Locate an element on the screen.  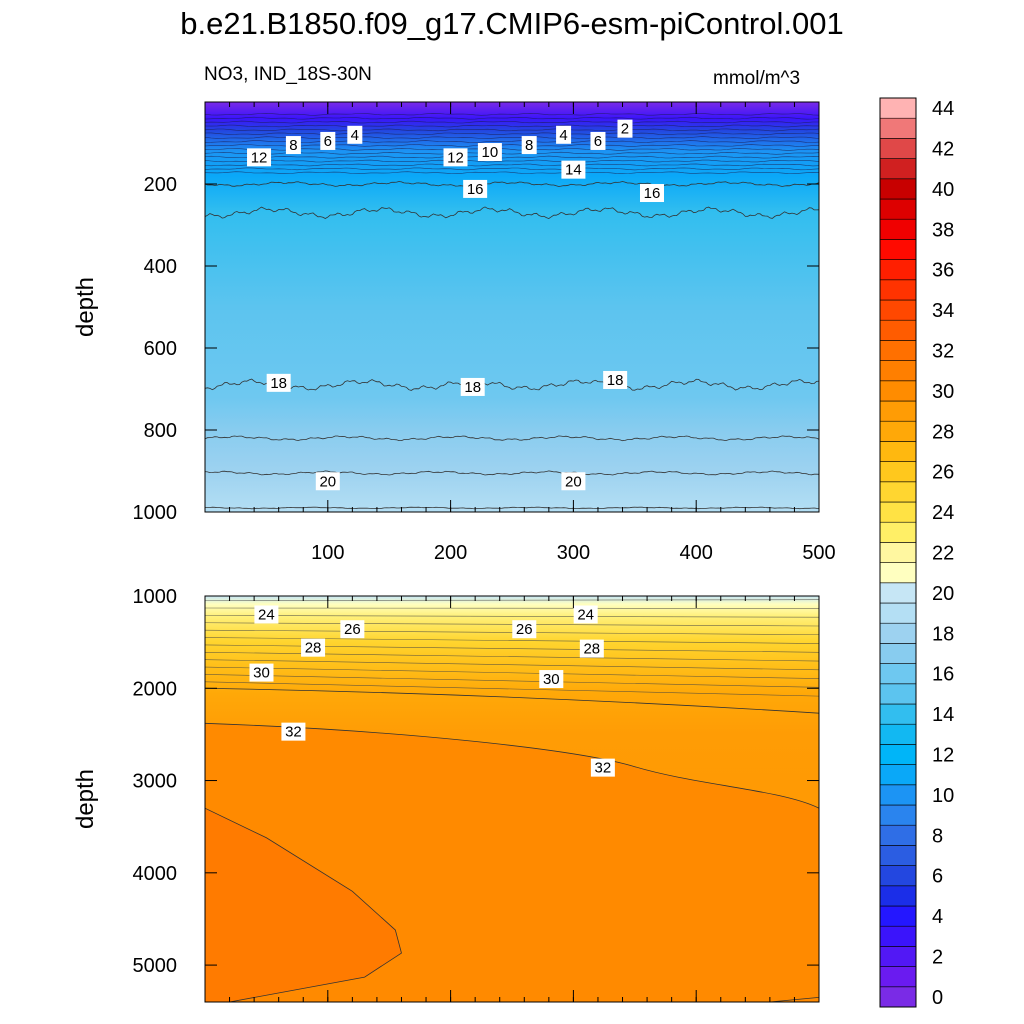
contour-label: 20 is located at coordinates (573, 481).